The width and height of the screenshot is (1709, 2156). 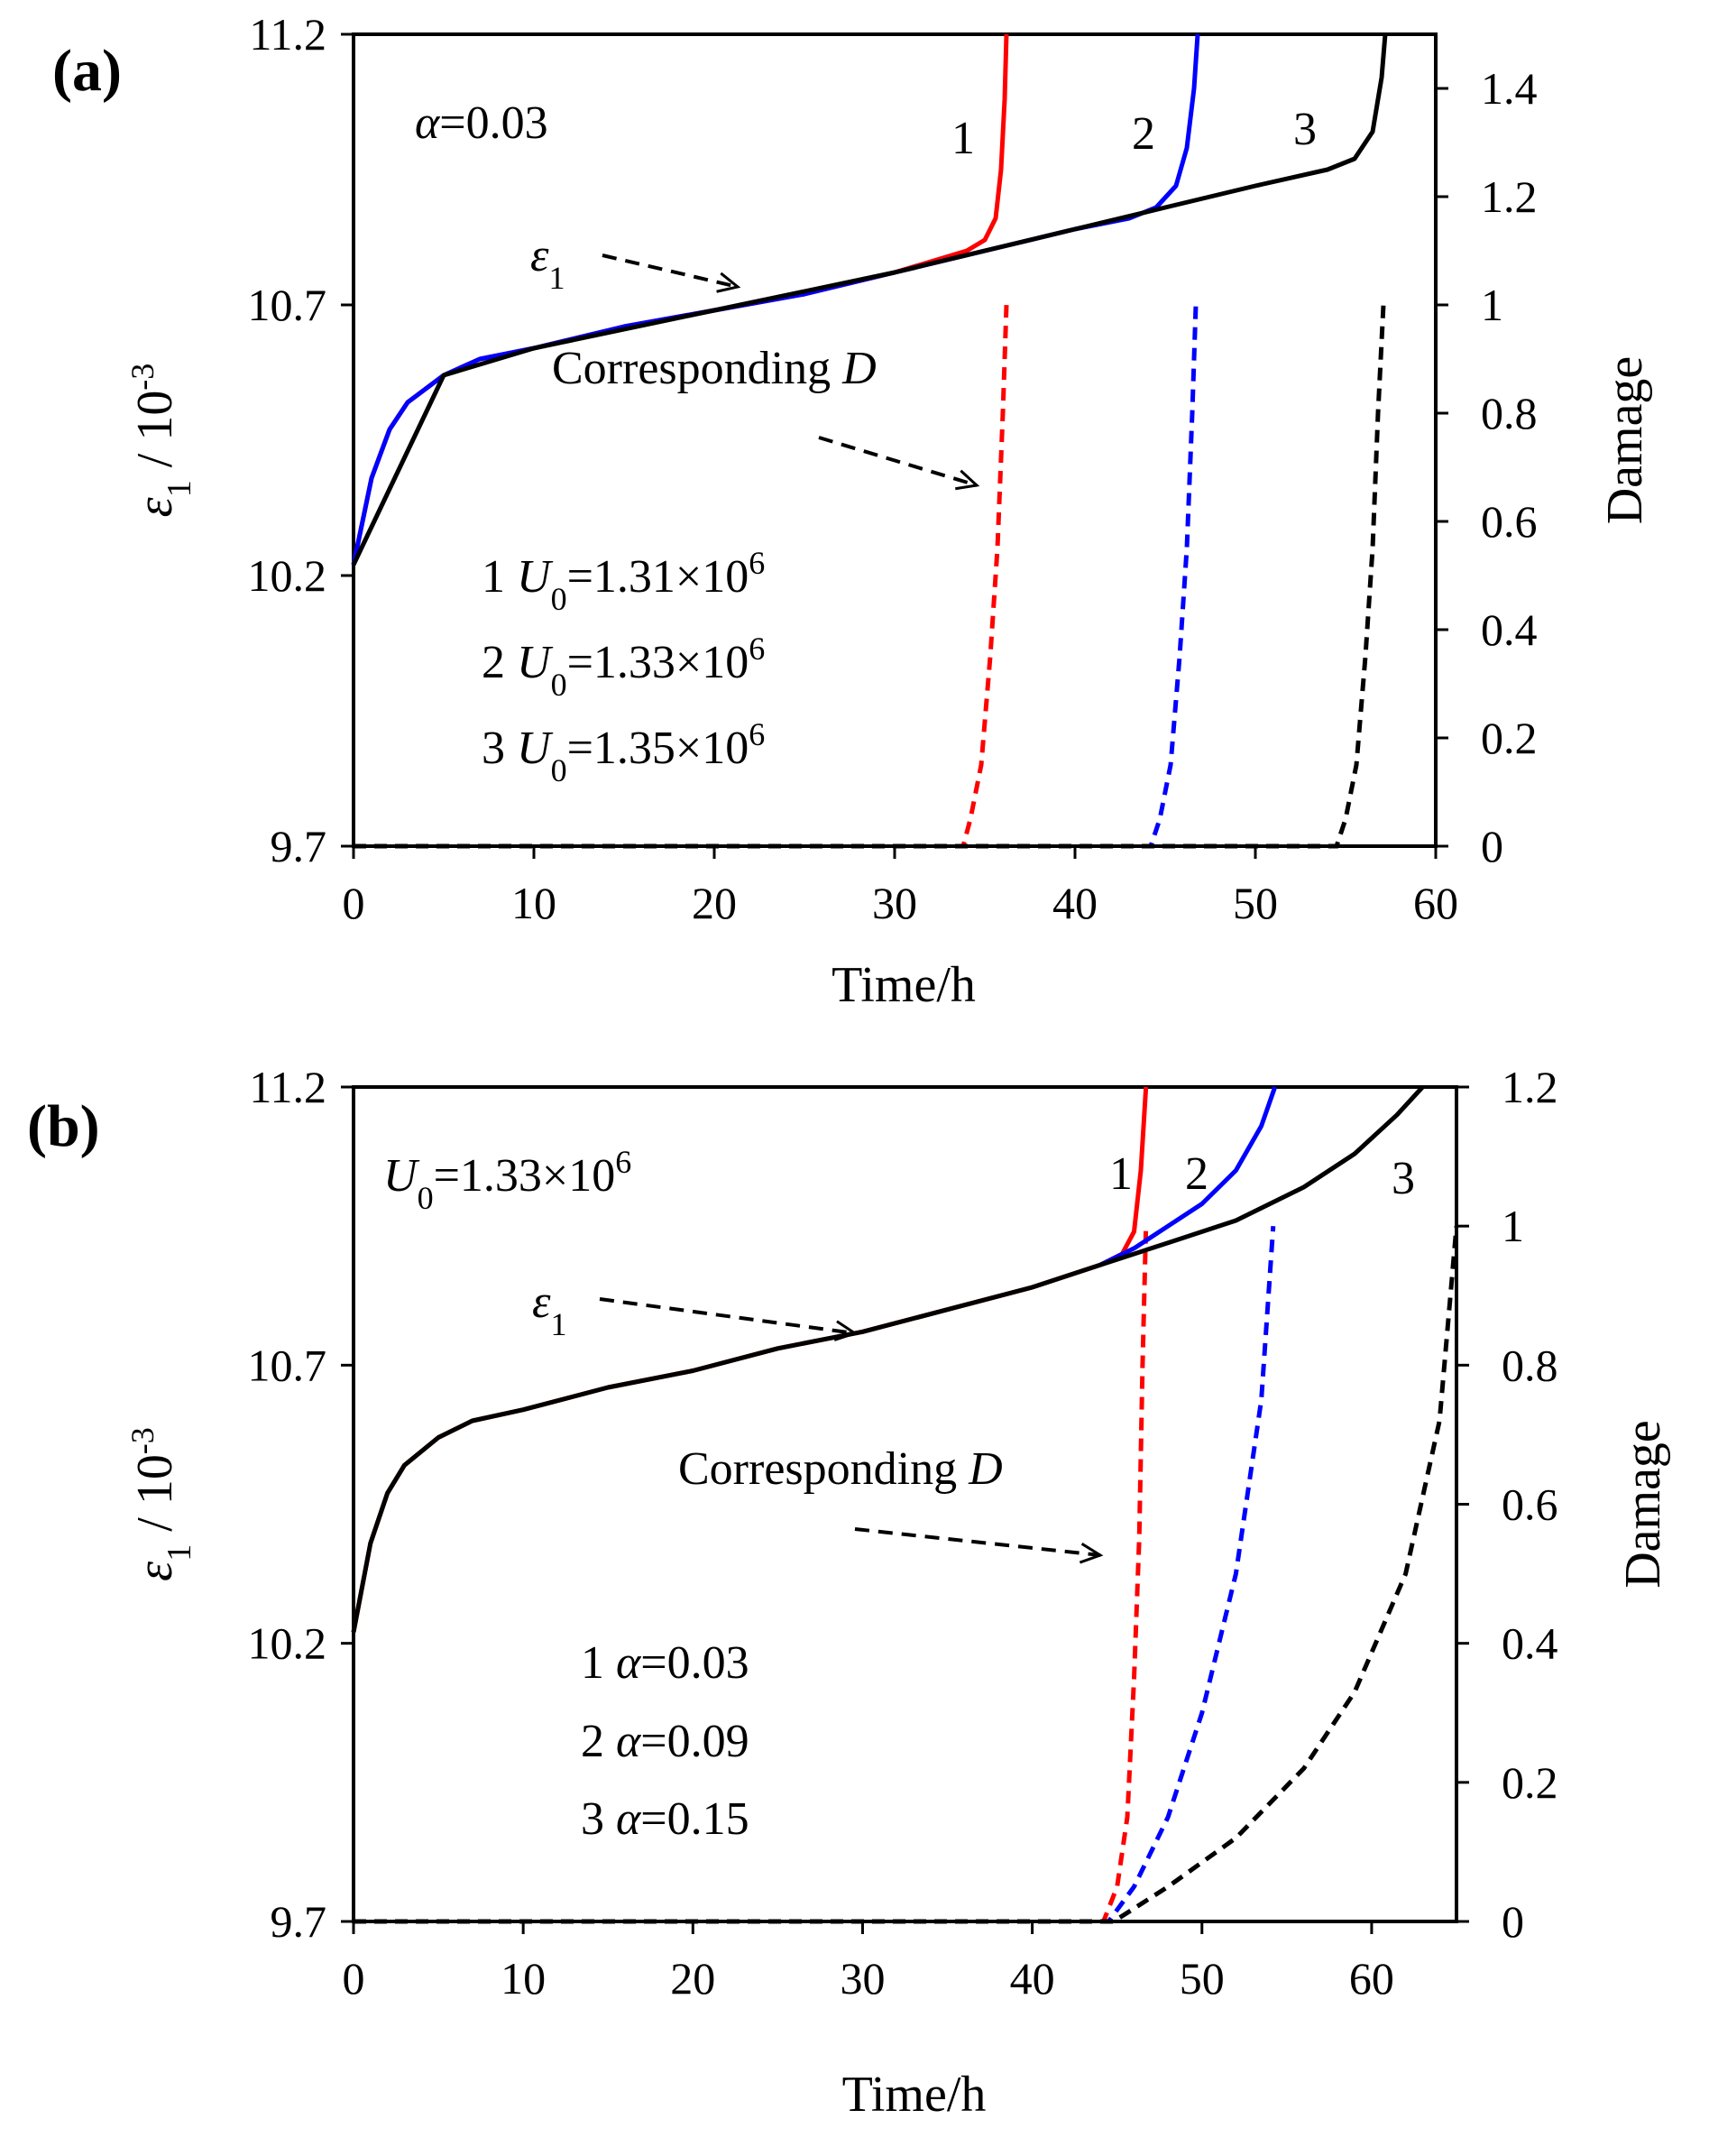 What do you see at coordinates (1509, 88) in the screenshot?
I see `y-right-tick-label: 1.4` at bounding box center [1509, 88].